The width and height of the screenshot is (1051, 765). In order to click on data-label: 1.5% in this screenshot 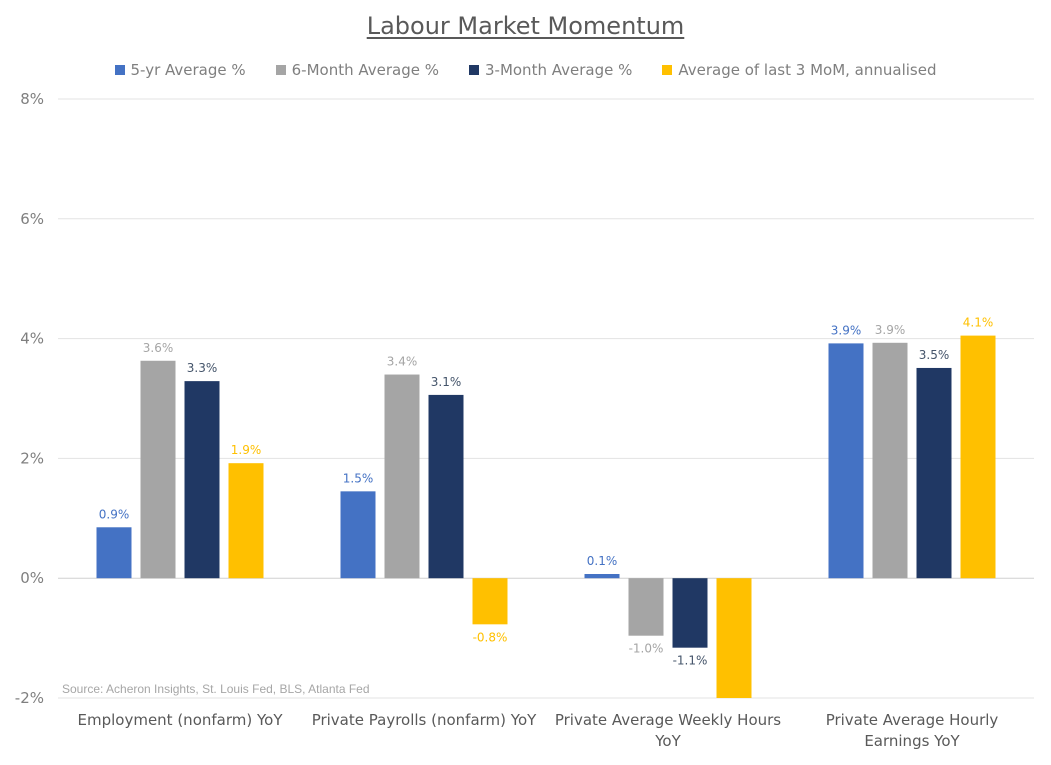, I will do `click(358, 478)`.